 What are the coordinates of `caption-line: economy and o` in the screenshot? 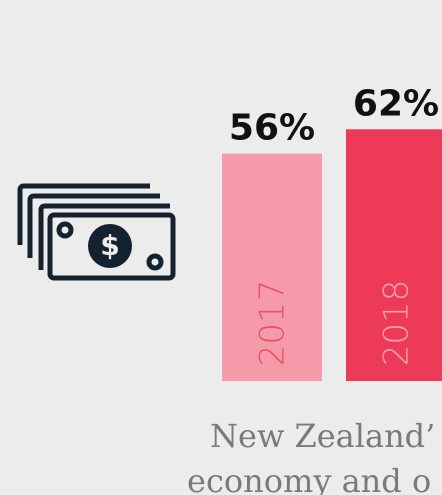 It's located at (309, 478).